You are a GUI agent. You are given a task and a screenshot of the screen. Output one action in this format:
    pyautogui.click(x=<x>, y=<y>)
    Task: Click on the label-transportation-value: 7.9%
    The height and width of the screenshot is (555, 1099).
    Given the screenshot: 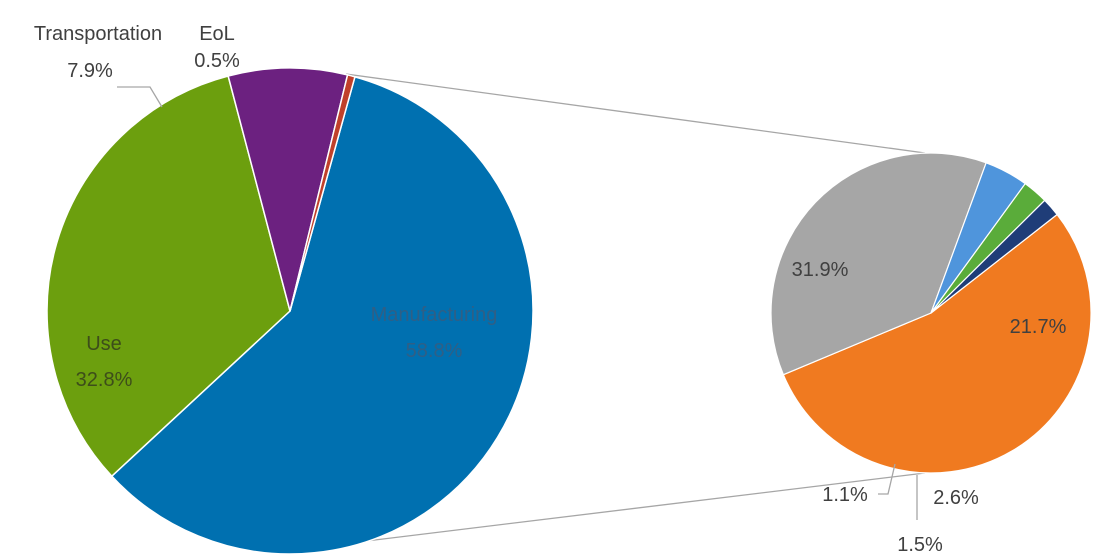 What is the action you would take?
    pyautogui.click(x=90, y=71)
    